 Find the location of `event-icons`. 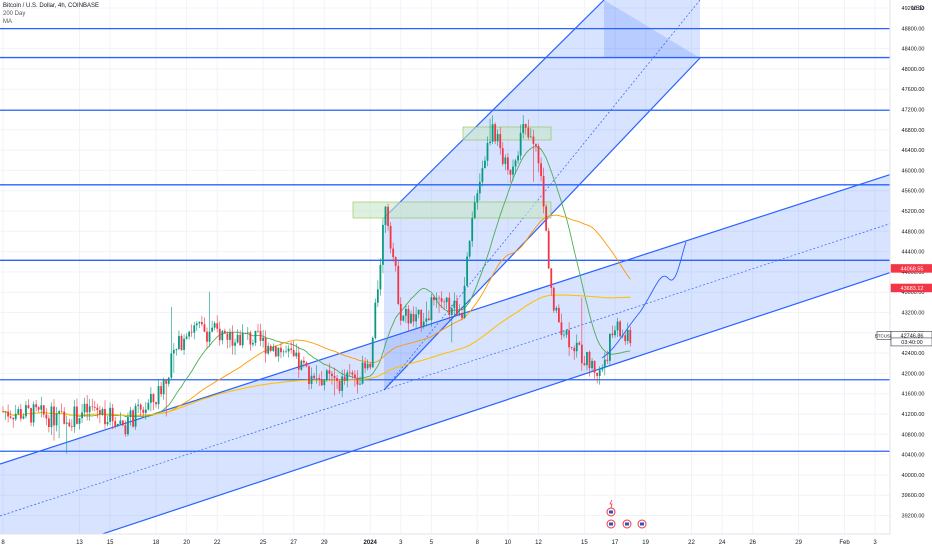

event-icons is located at coordinates (626, 514).